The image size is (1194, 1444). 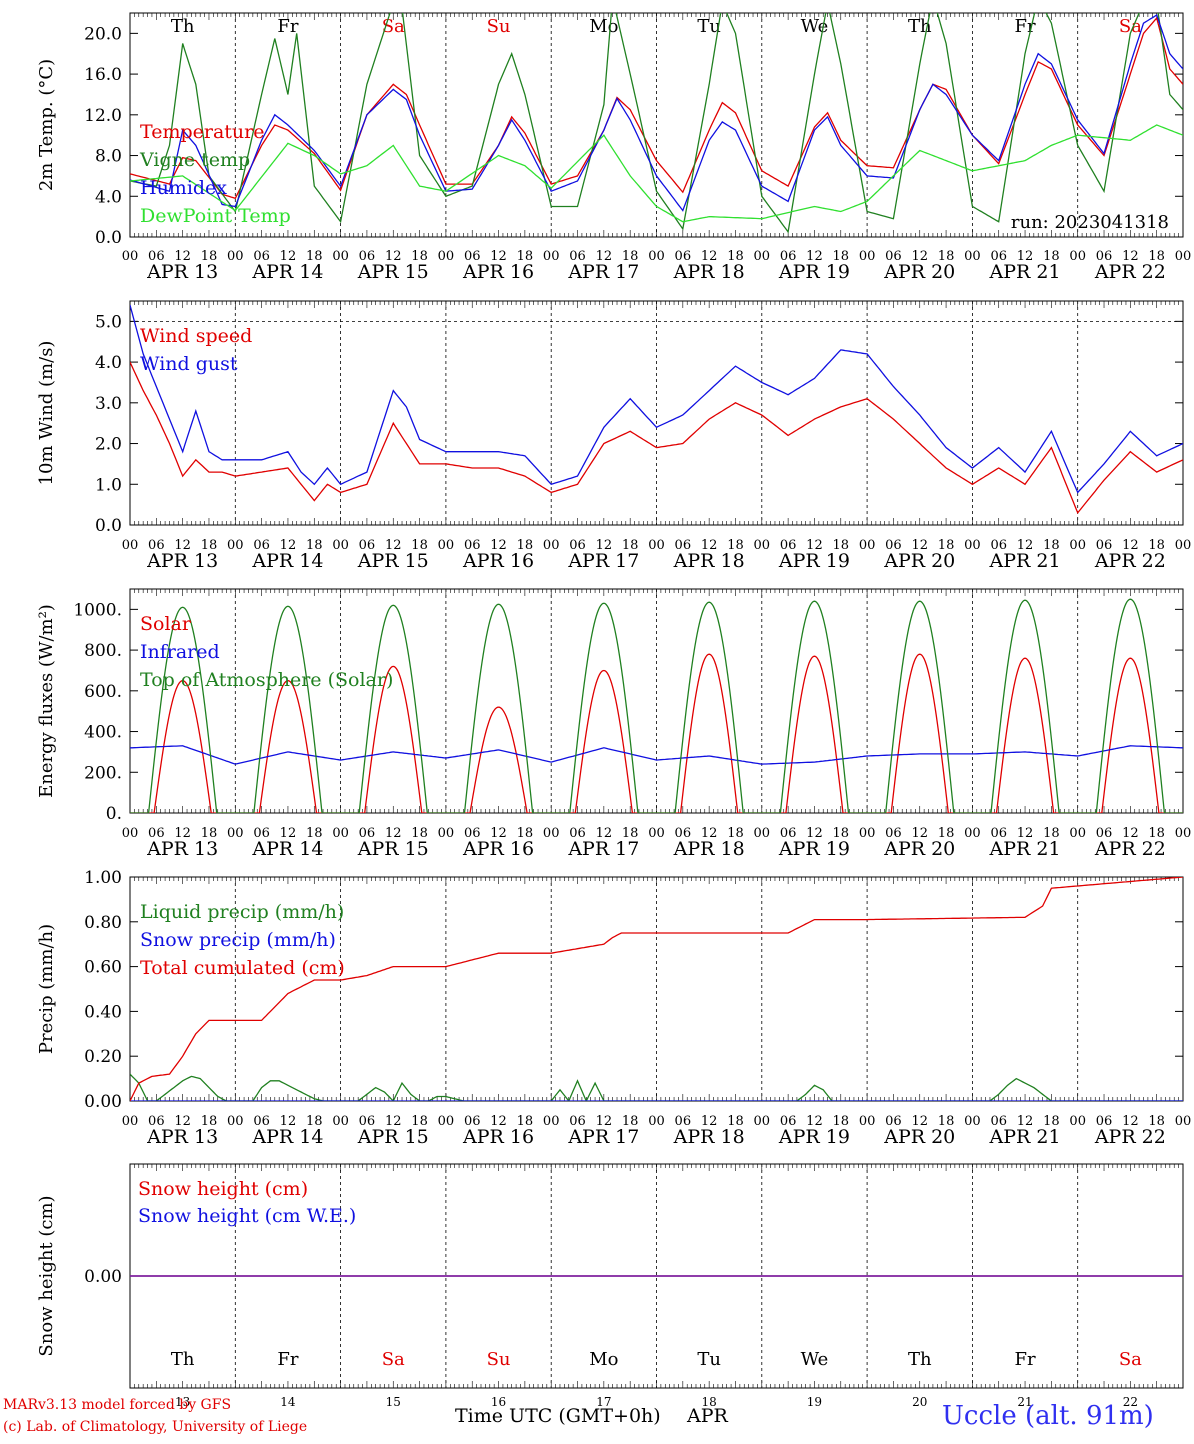 I want to click on day-number: 20, so click(x=919, y=1402).